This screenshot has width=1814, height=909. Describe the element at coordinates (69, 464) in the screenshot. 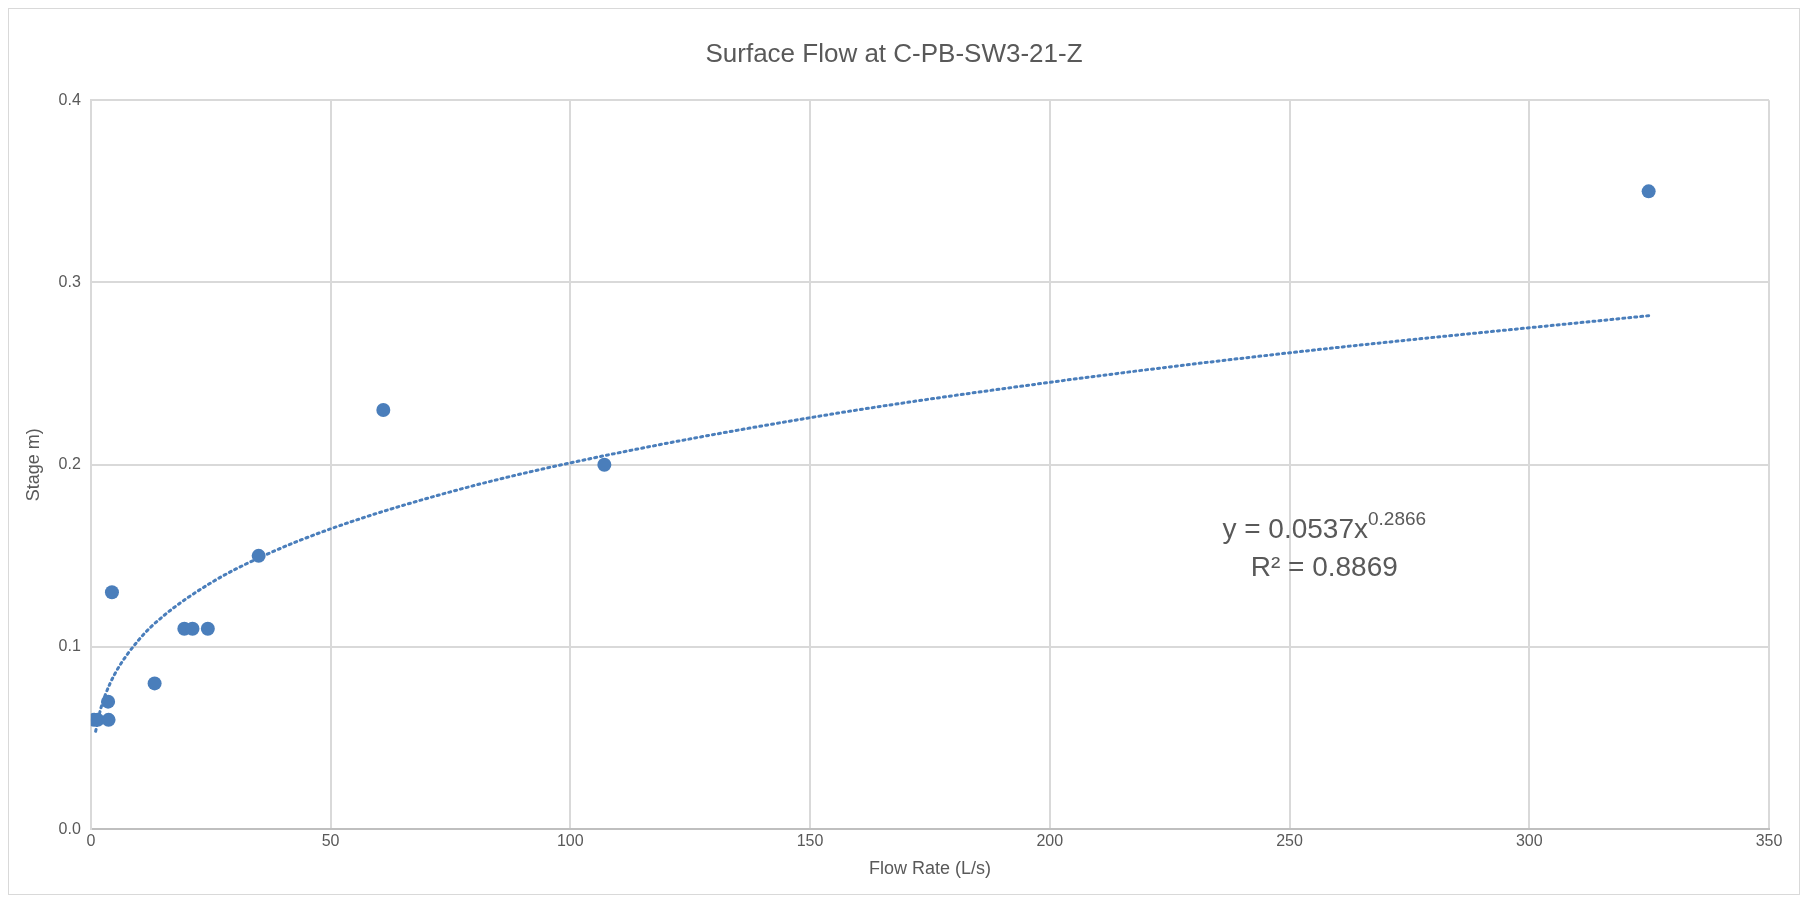

I see `y-tick-label: 0.2` at that location.